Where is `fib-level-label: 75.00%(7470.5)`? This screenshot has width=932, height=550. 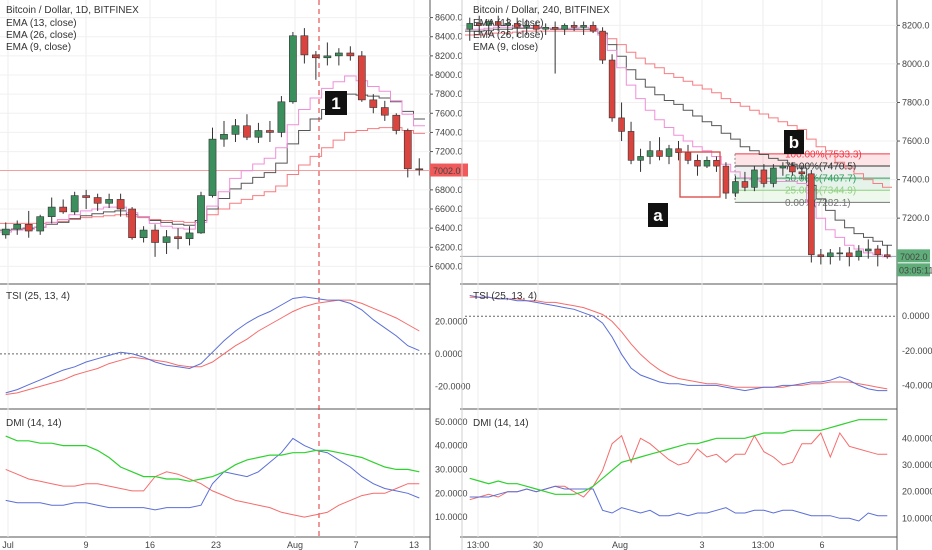 fib-level-label: 75.00%(7470.5) is located at coordinates (820, 167).